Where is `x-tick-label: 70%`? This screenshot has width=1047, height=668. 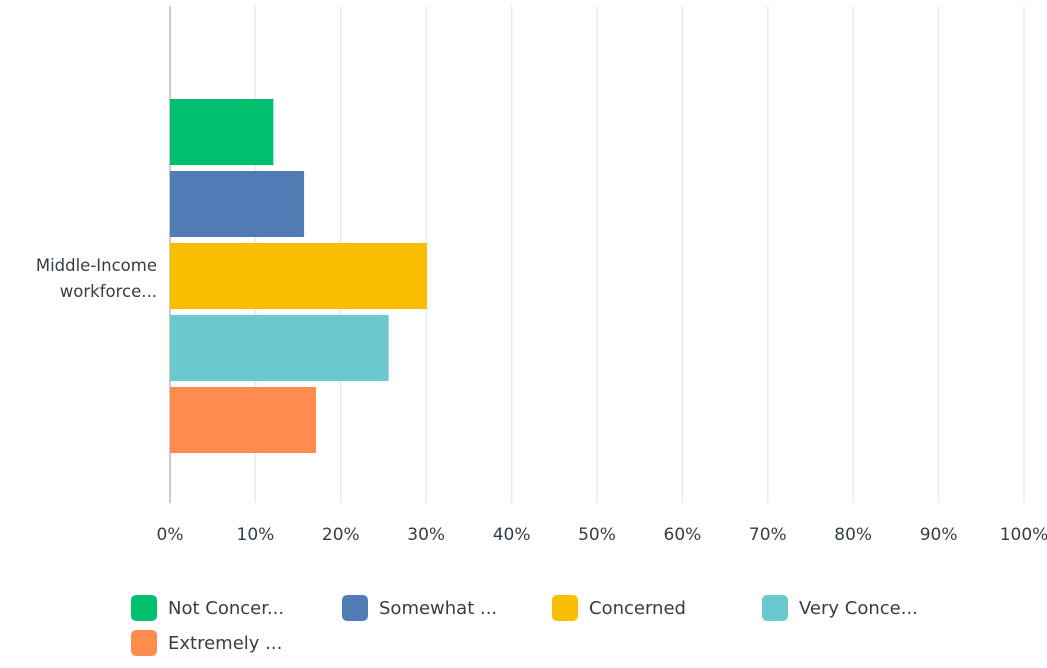 x-tick-label: 70% is located at coordinates (768, 535).